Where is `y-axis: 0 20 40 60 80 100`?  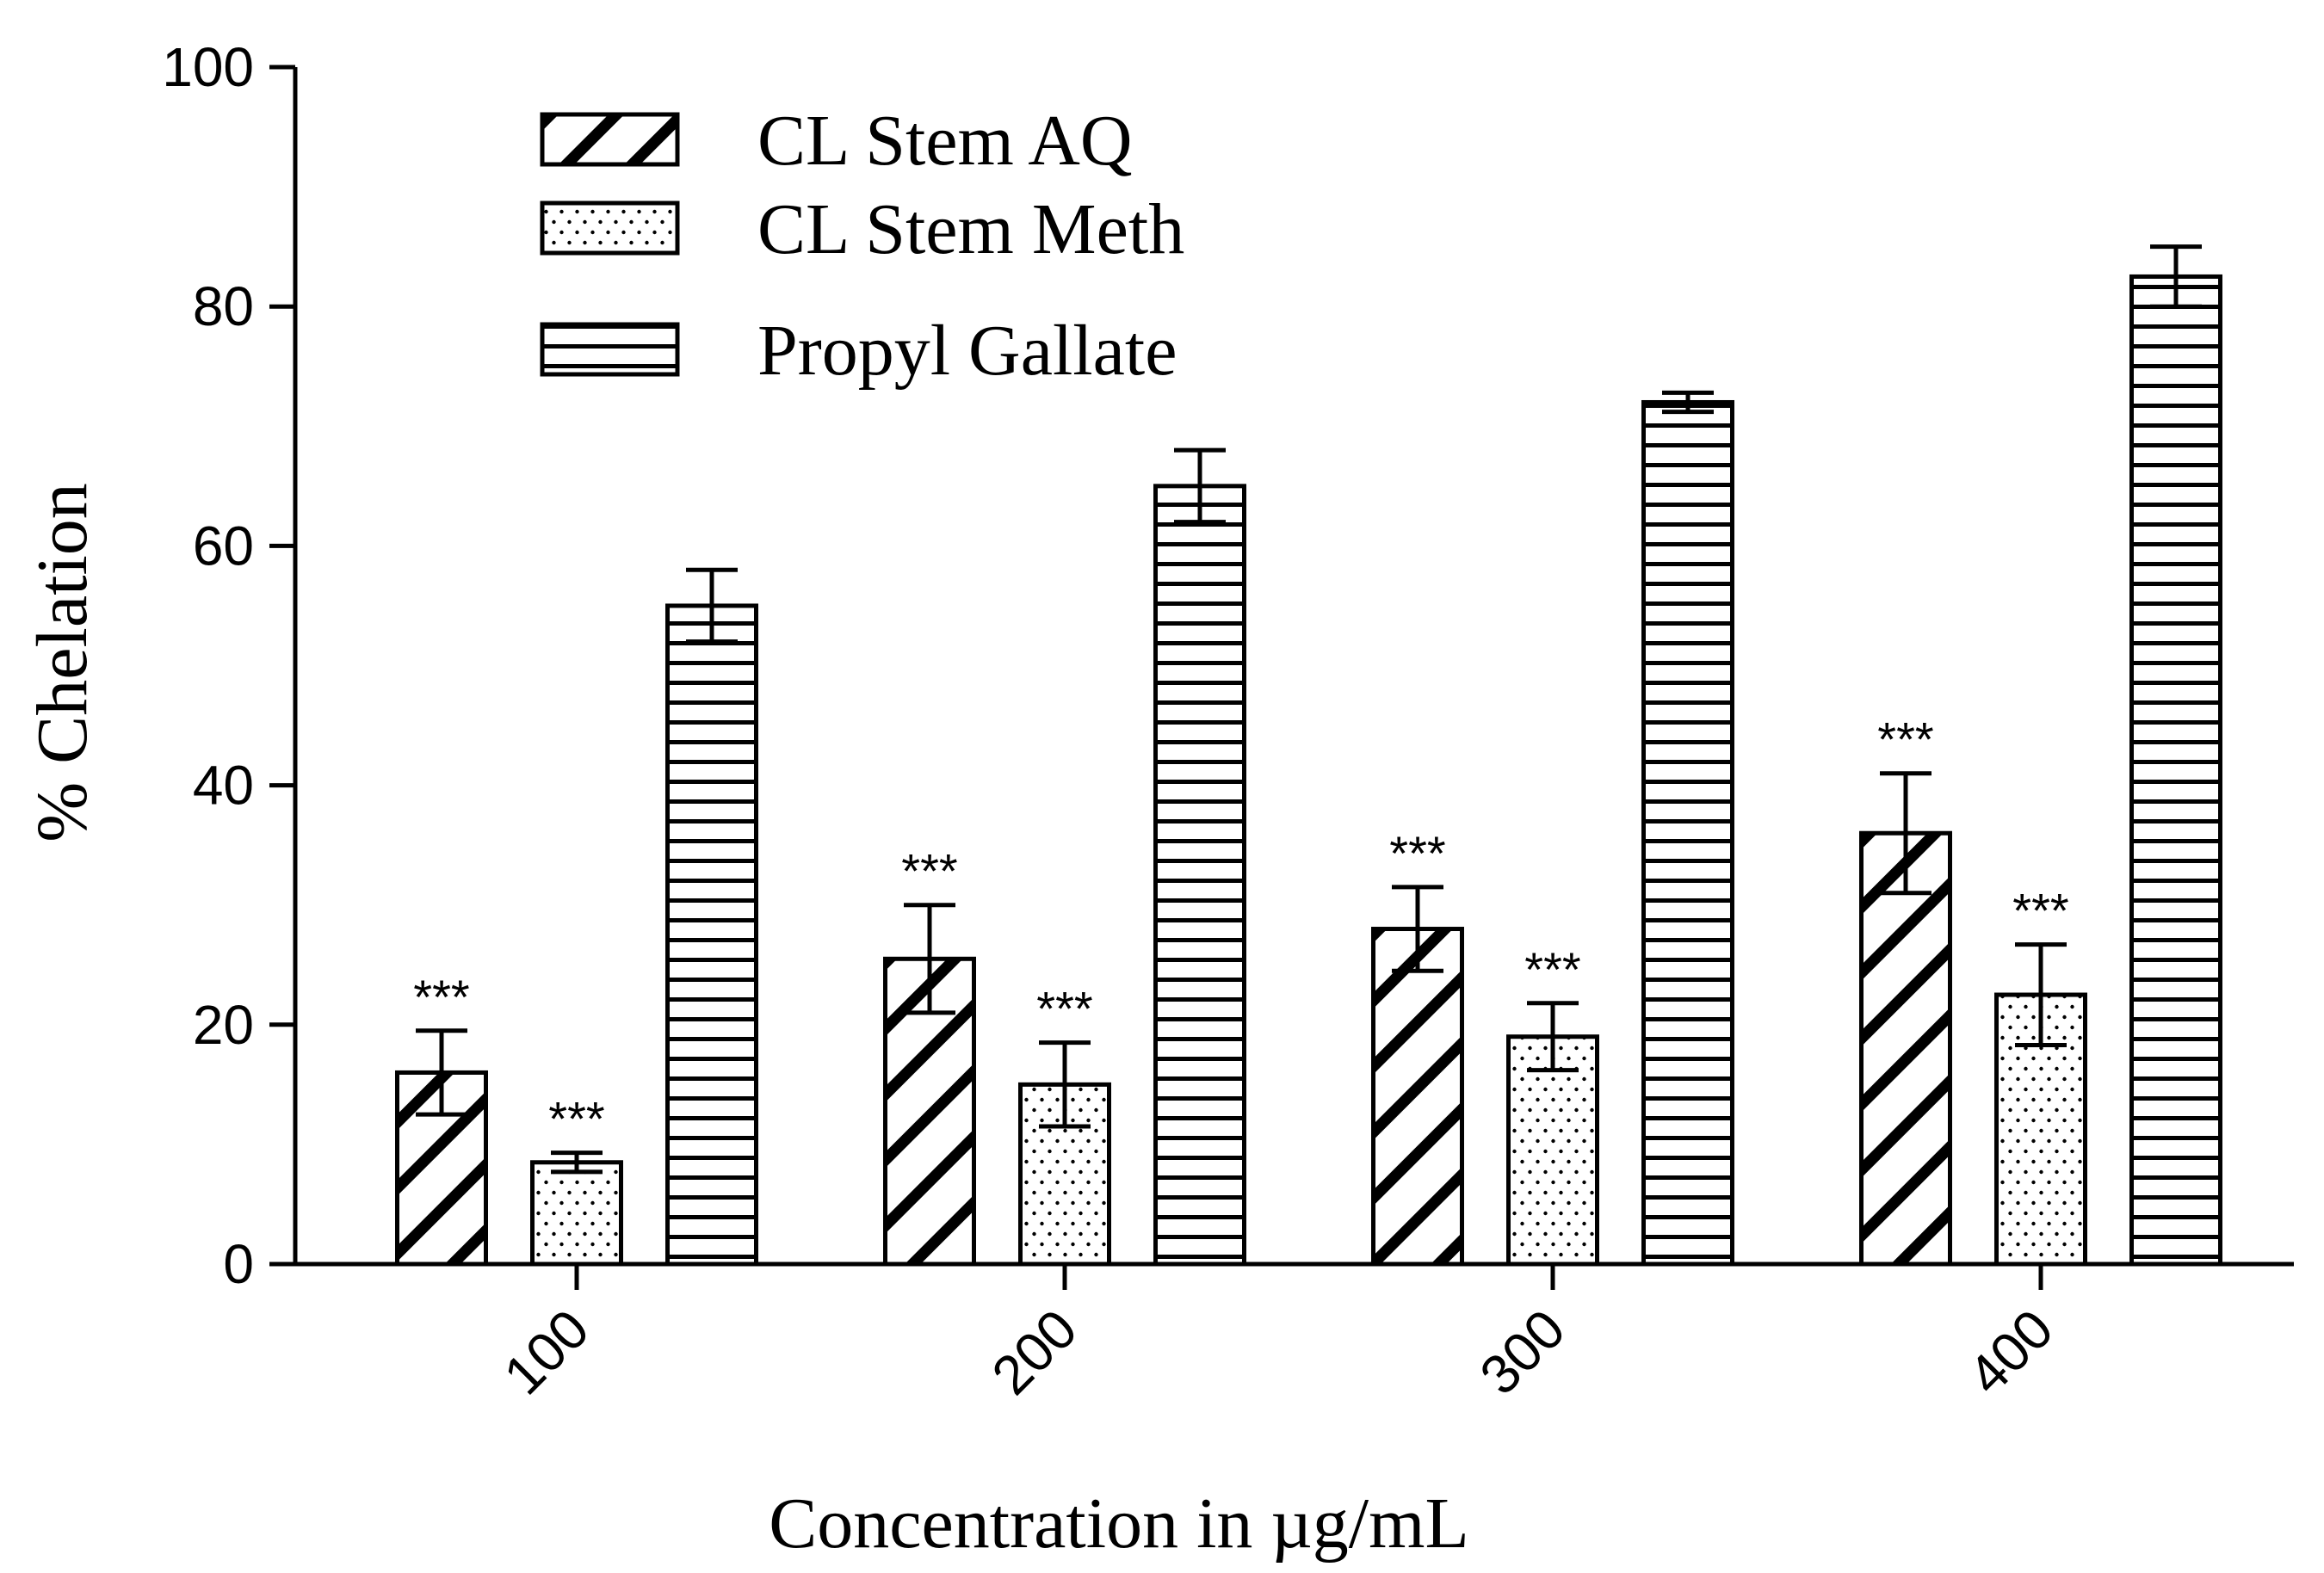 y-axis: 0 20 40 60 80 100 is located at coordinates (230, 666).